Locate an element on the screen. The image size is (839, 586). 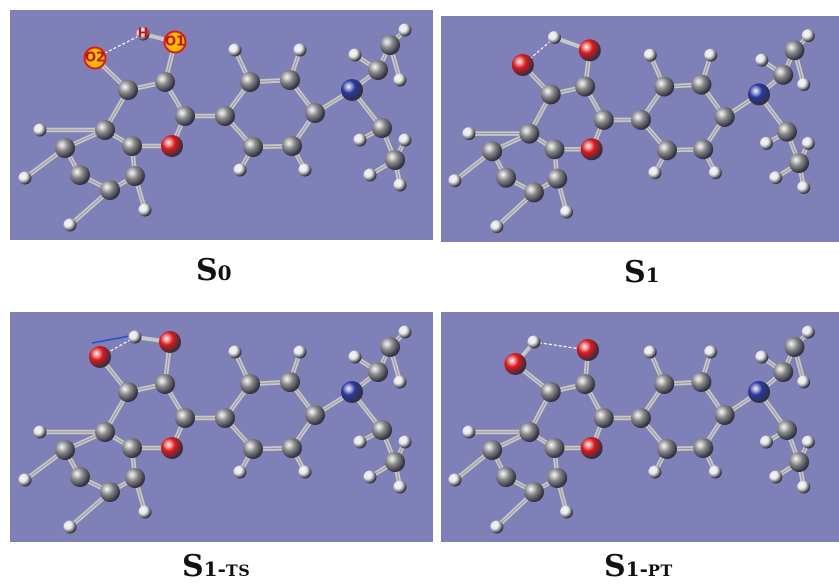
transition-vector is located at coordinates (113, 339).